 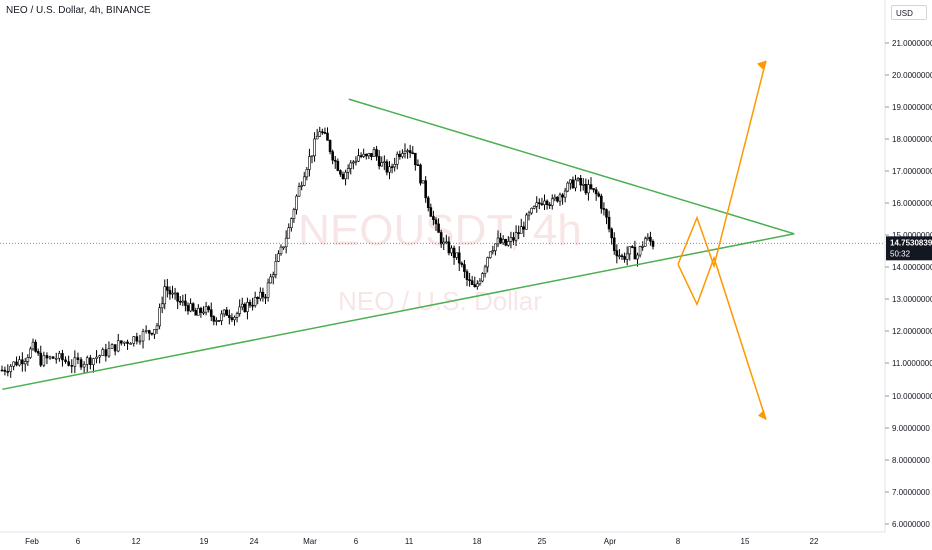 I want to click on price-tick-label: 21.0000000, so click(x=912, y=43).